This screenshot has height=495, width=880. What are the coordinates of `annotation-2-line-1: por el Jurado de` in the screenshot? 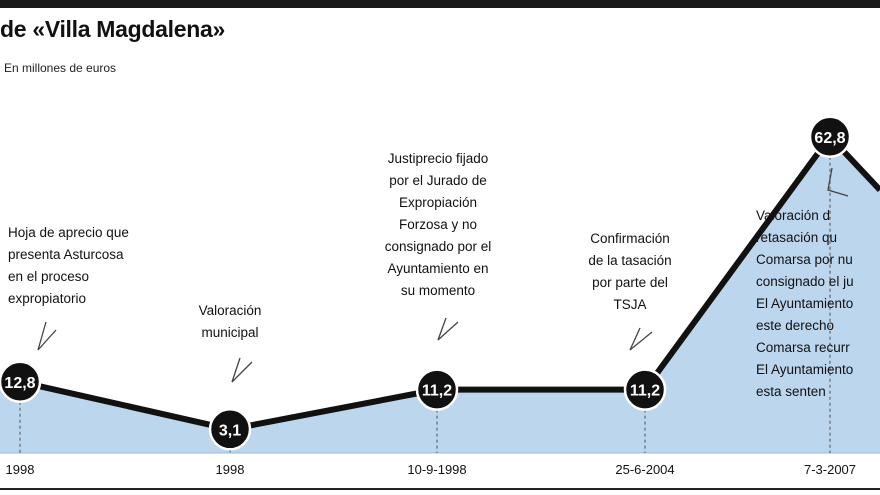 It's located at (438, 180).